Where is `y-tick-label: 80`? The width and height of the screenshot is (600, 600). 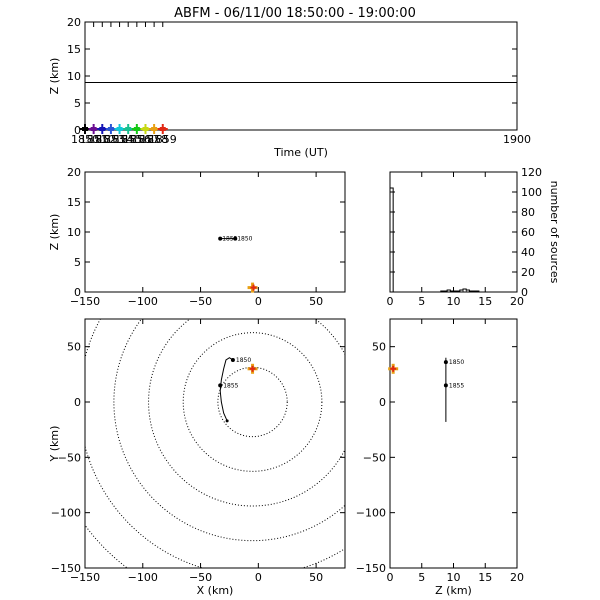 y-tick-label: 80 is located at coordinates (528, 212).